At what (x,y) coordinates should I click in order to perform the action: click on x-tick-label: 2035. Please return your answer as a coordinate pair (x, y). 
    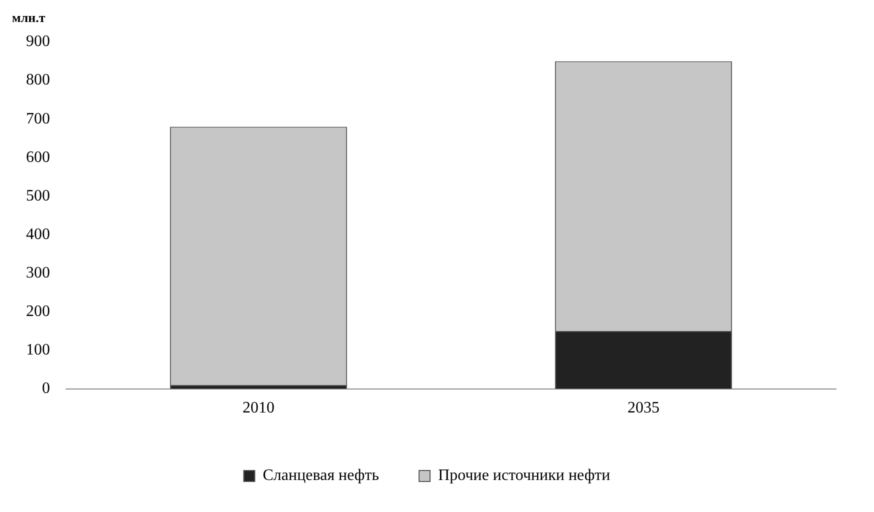
    Looking at the image, I should click on (644, 408).